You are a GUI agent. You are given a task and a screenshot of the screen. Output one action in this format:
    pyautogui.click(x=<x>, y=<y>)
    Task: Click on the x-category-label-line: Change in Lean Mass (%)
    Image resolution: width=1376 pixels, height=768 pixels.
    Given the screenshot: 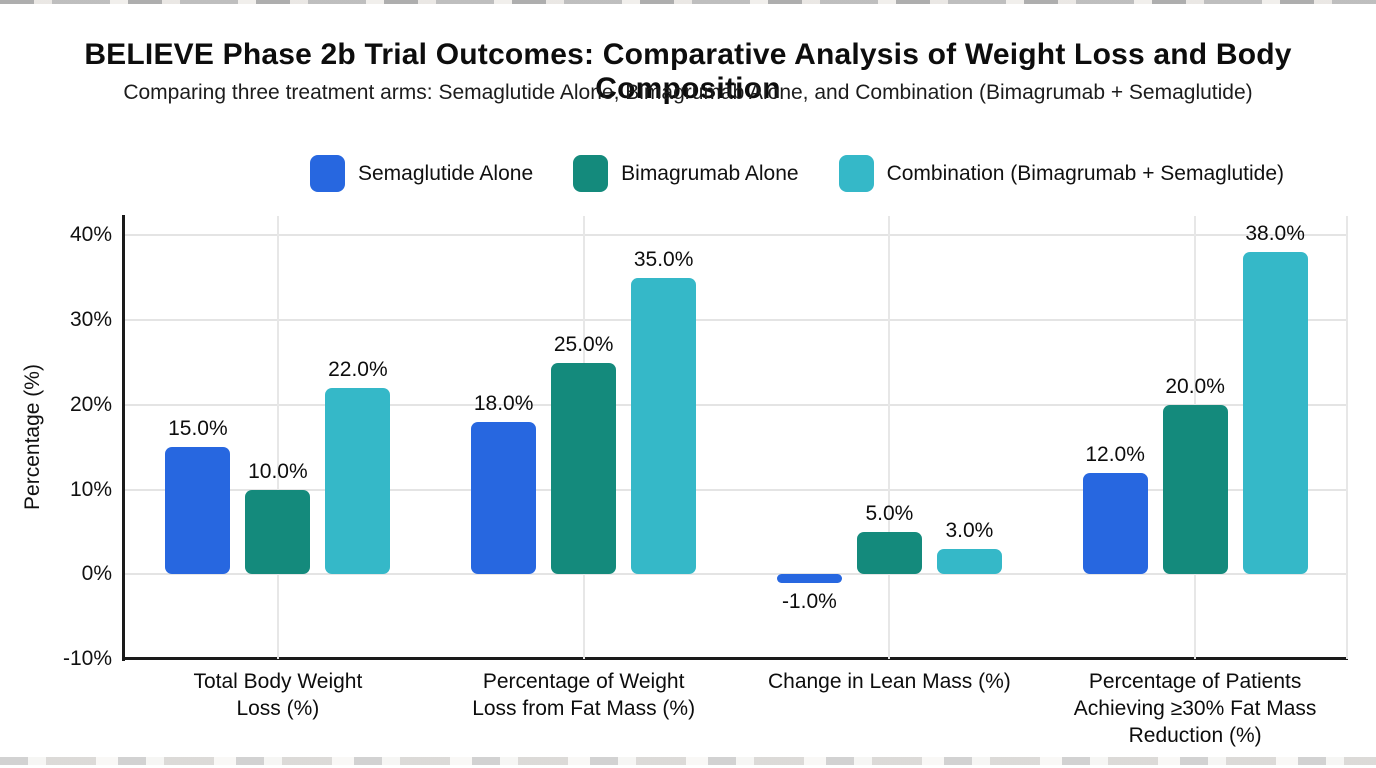 What is the action you would take?
    pyautogui.click(x=889, y=681)
    